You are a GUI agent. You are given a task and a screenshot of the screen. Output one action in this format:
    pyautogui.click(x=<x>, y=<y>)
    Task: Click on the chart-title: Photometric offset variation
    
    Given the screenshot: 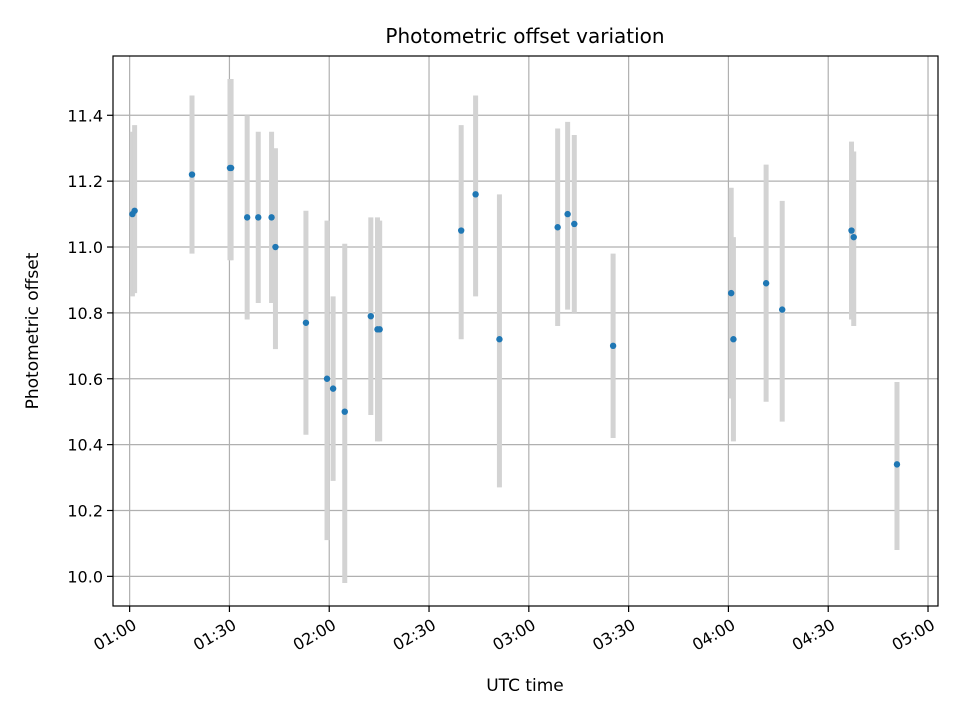 What is the action you would take?
    pyautogui.click(x=524, y=36)
    